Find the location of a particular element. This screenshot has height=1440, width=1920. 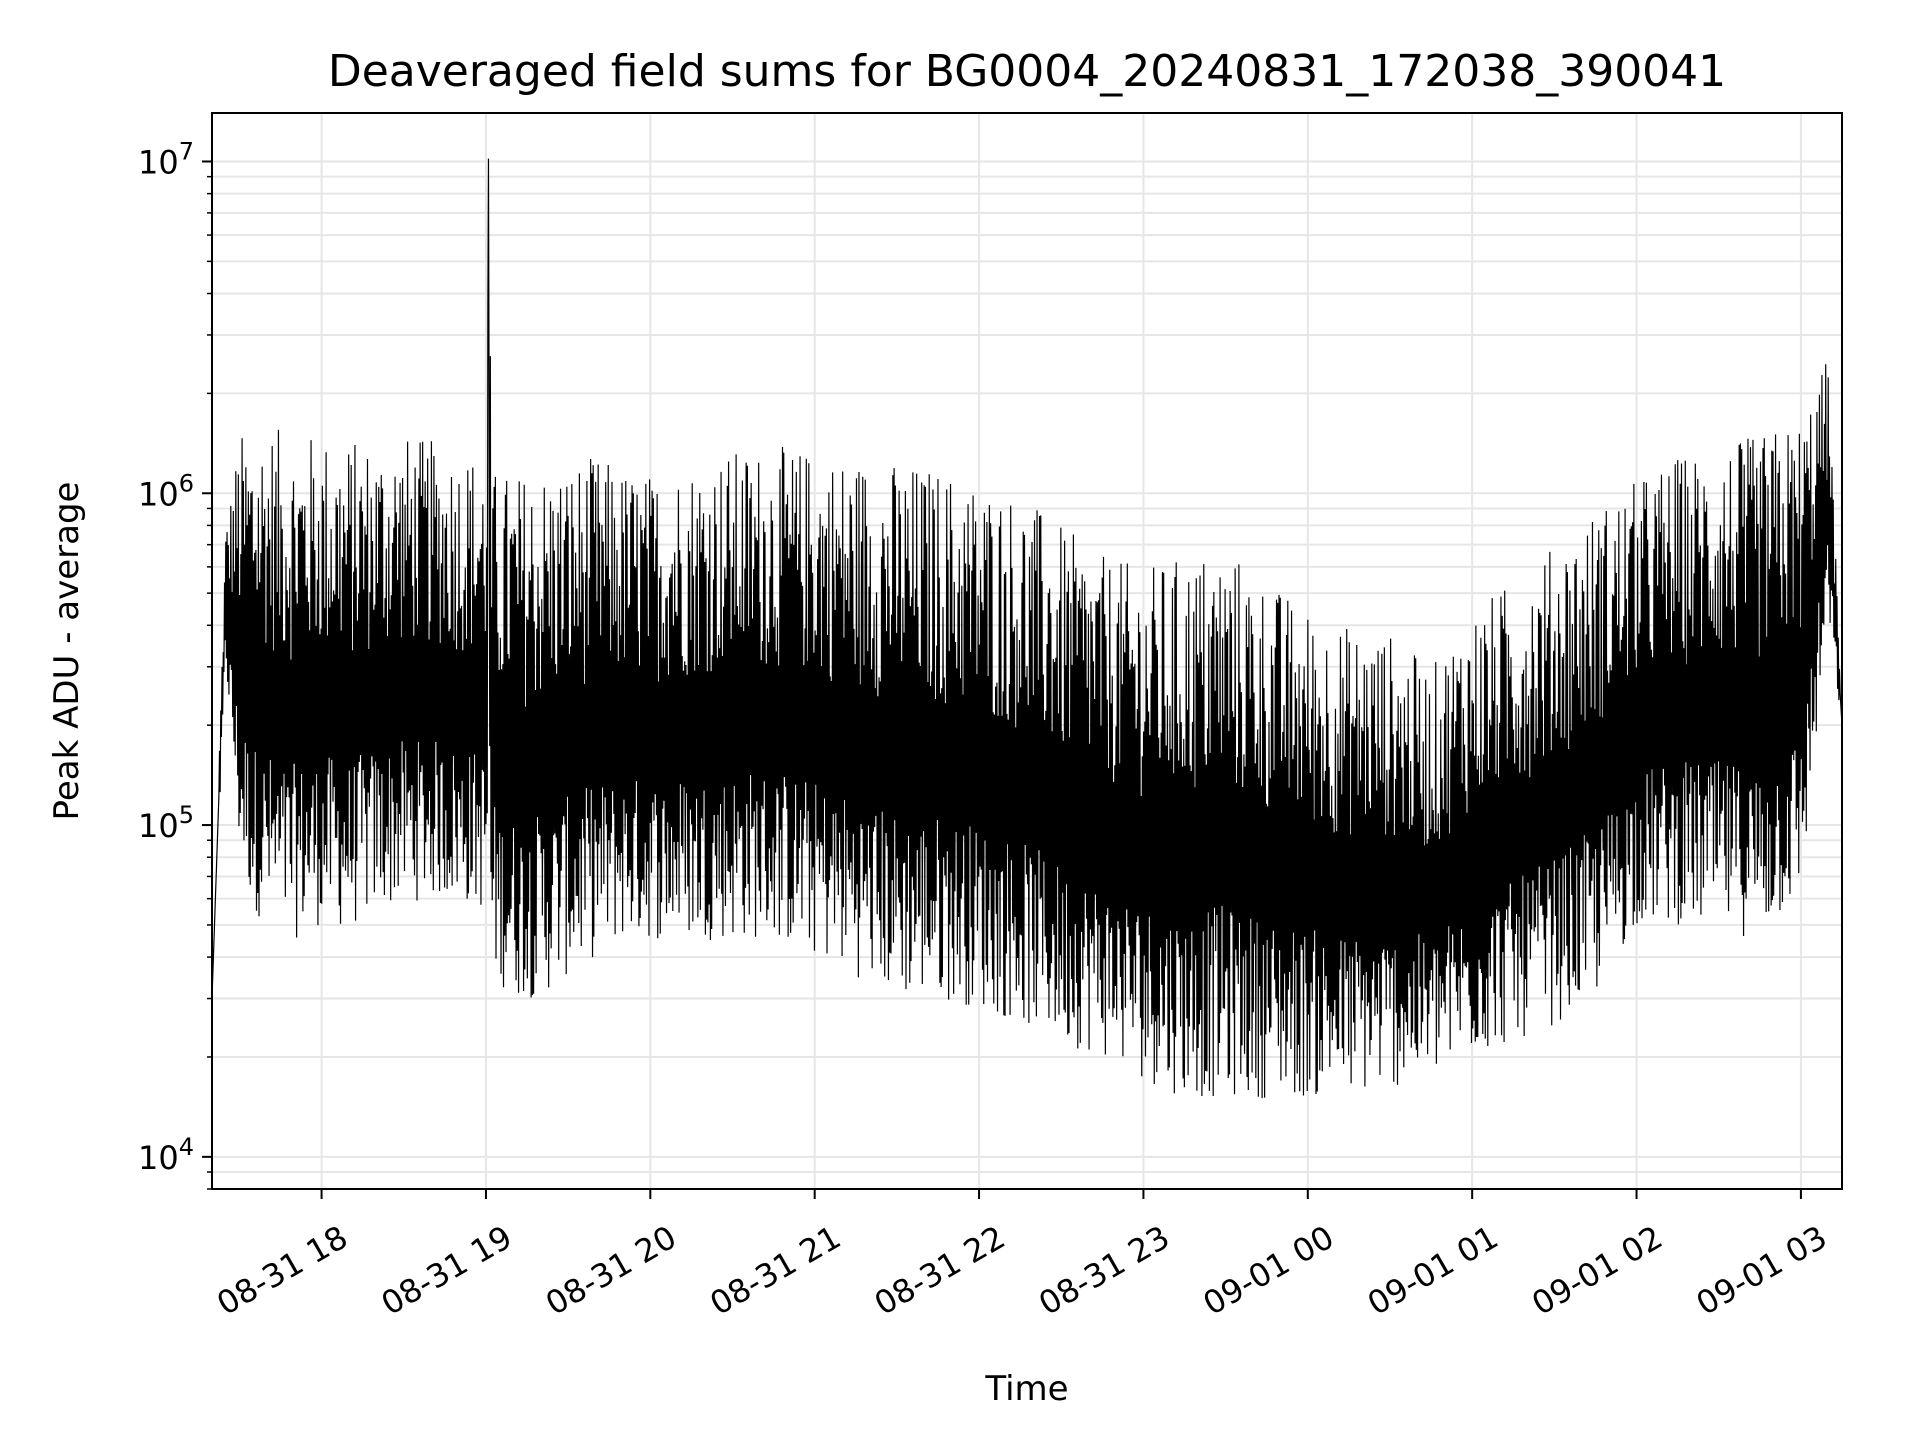

x-axis-title: Time is located at coordinates (1026, 1389).